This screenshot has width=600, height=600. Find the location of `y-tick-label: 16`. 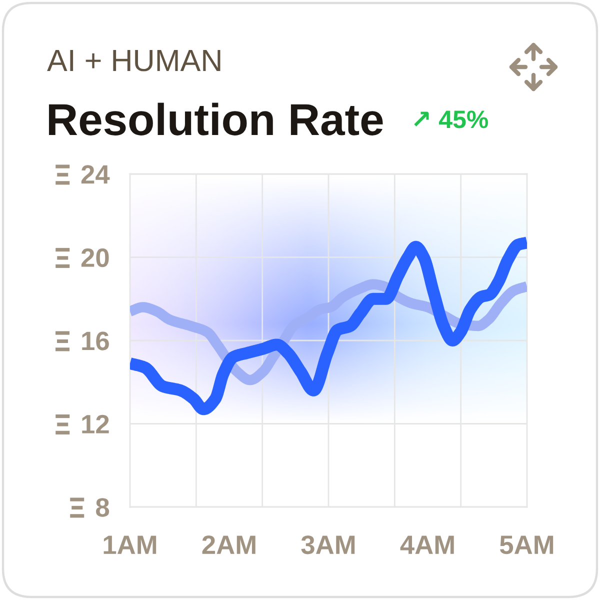

y-tick-label: 16 is located at coordinates (95, 341).